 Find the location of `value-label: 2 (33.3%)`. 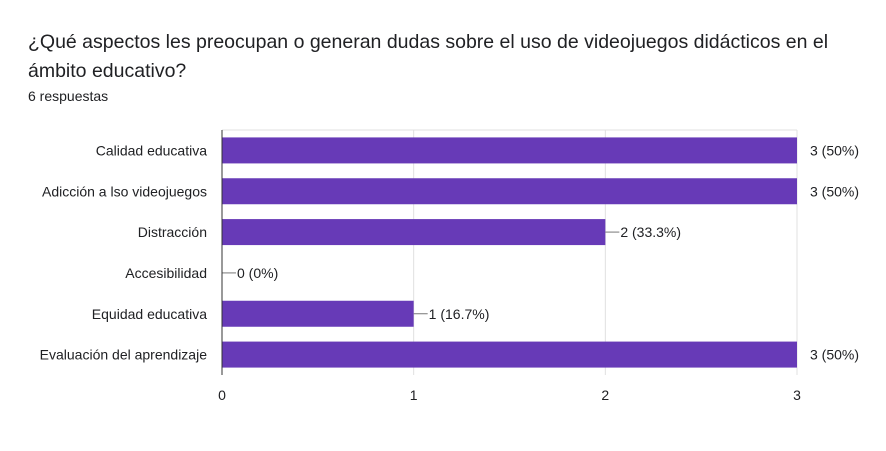

value-label: 2 (33.3%) is located at coordinates (650, 232).